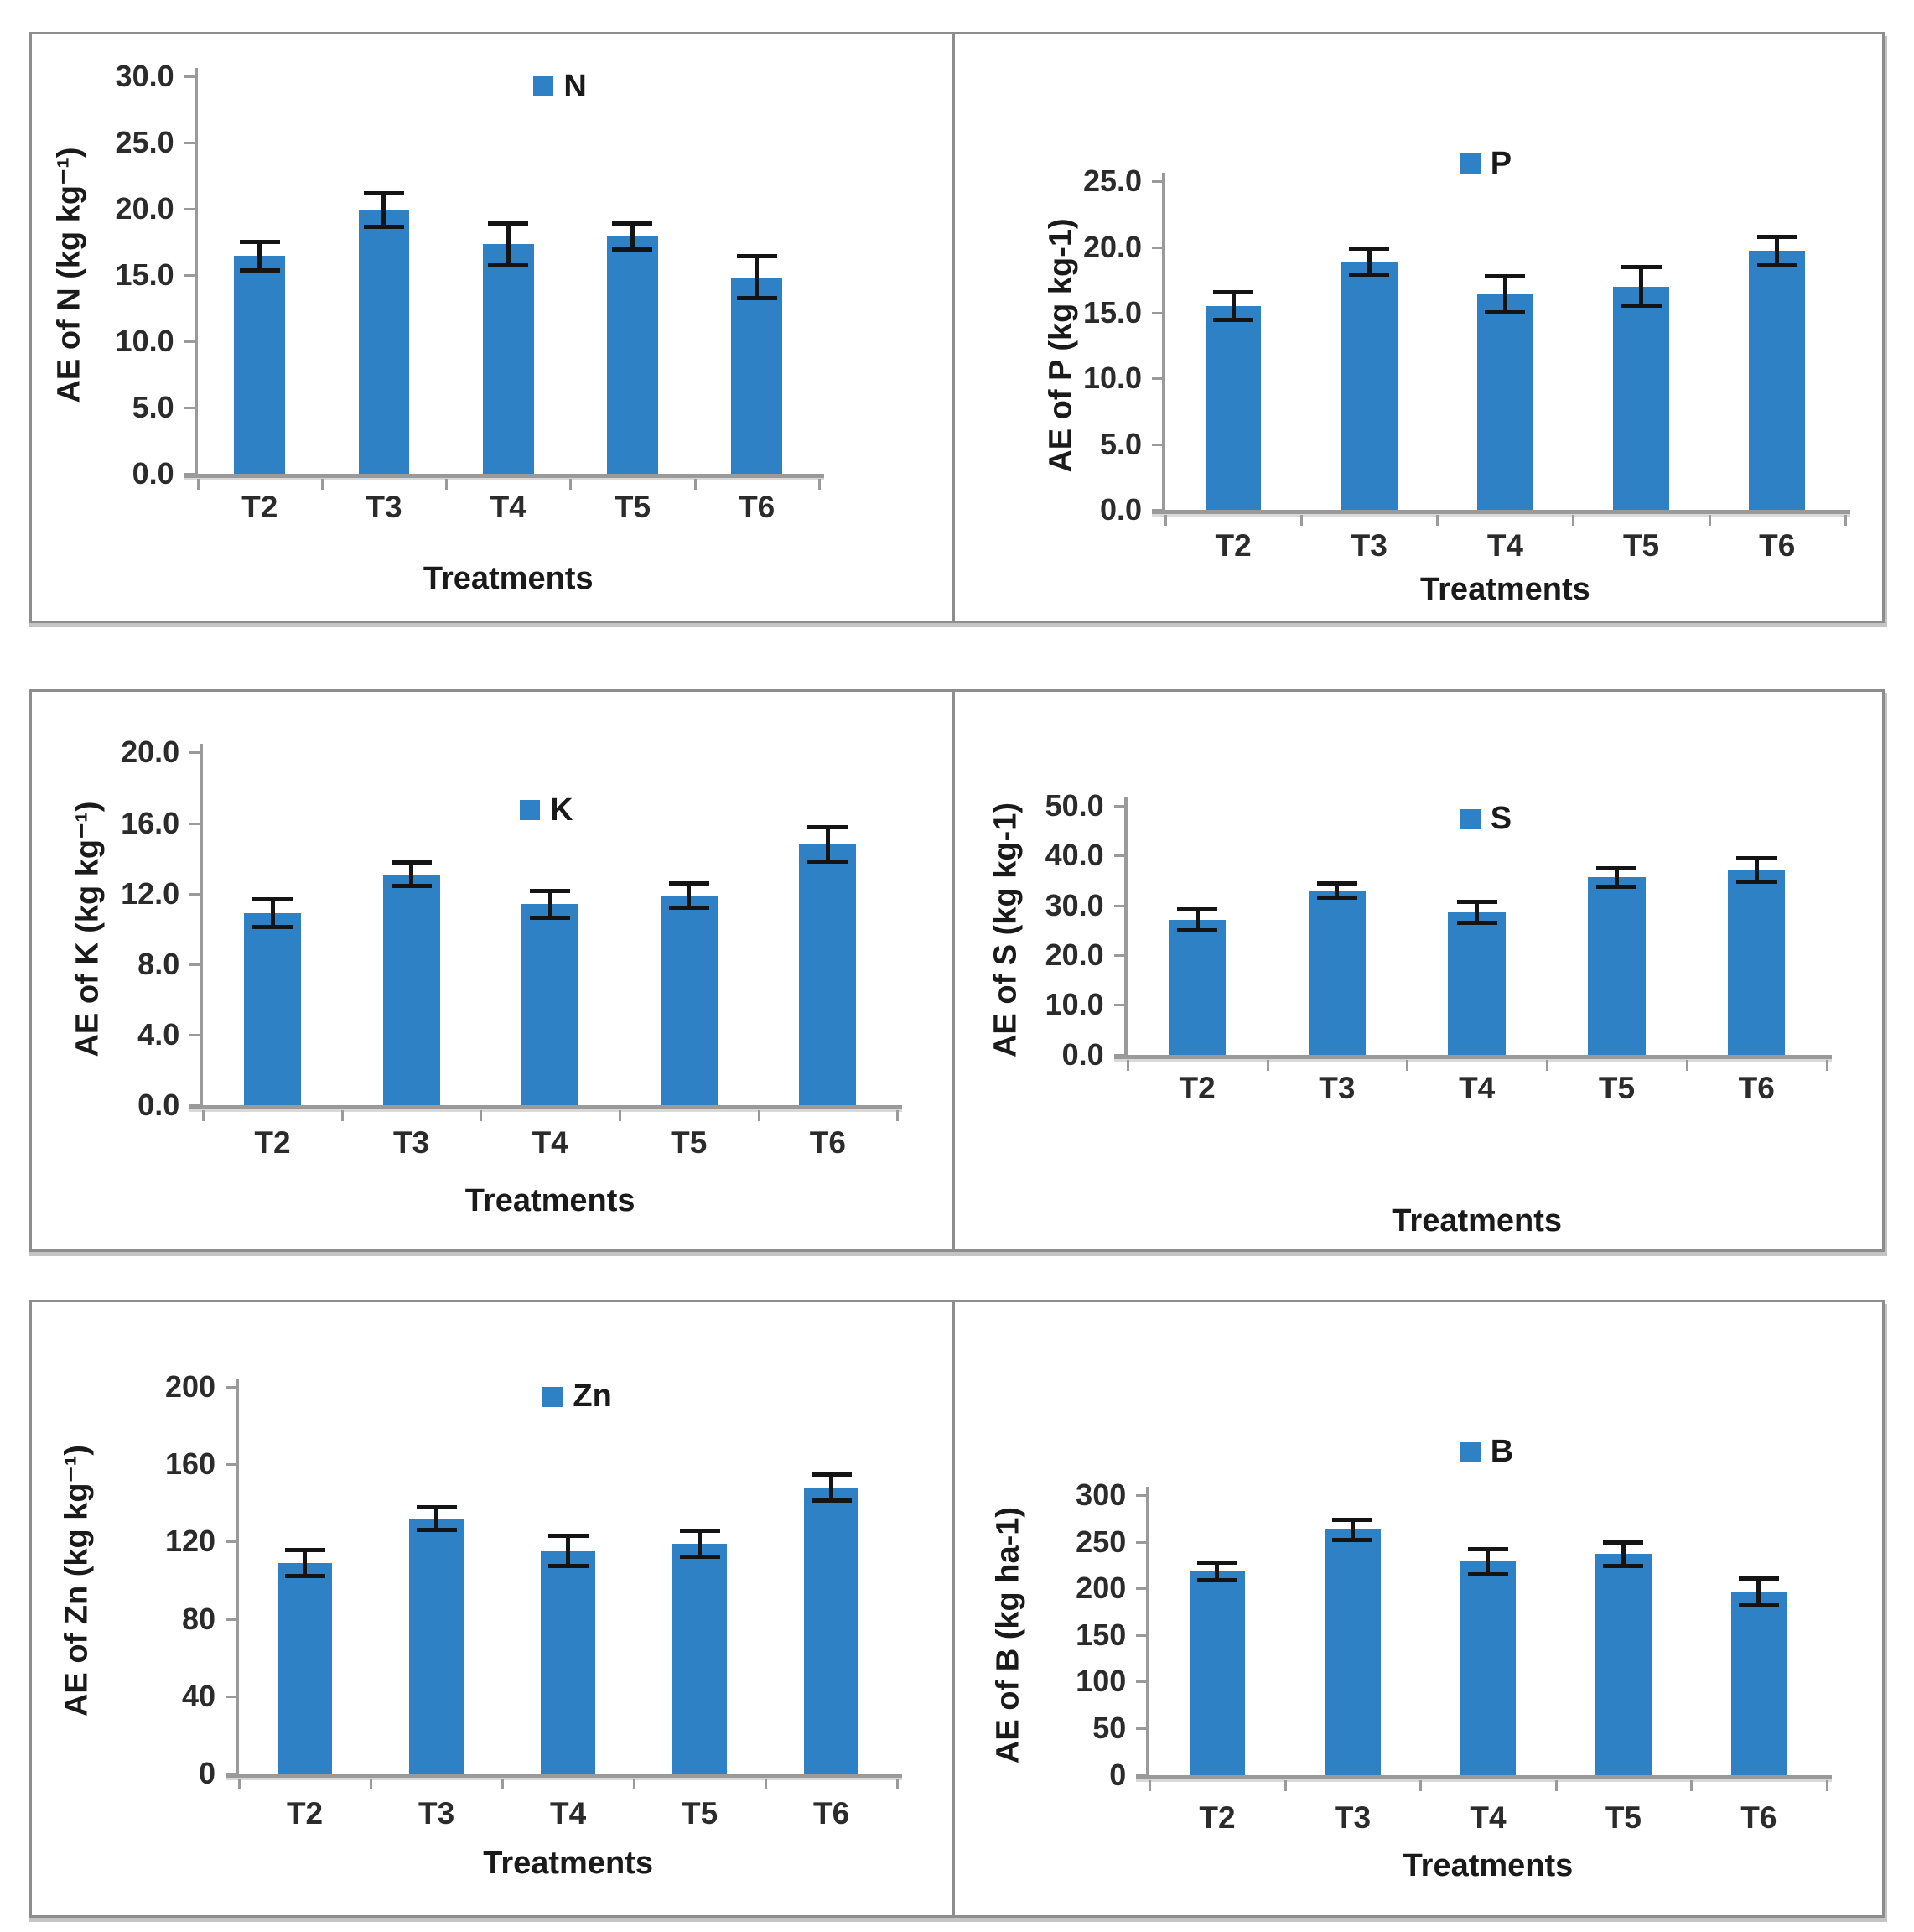  Describe the element at coordinates (1501, 819) in the screenshot. I see `legend-label: S` at that location.